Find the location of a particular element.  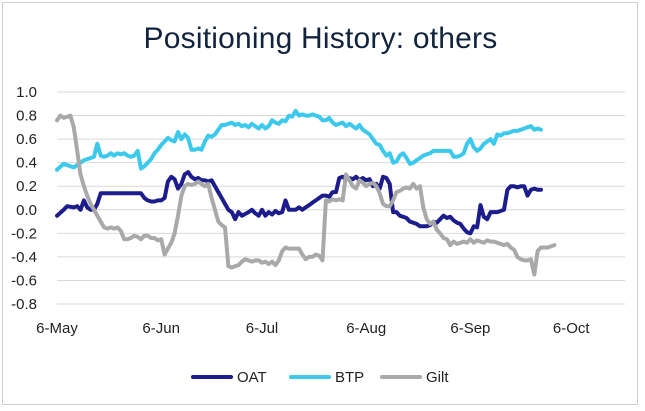

y-tick-label: 0.4 is located at coordinates (26, 163).